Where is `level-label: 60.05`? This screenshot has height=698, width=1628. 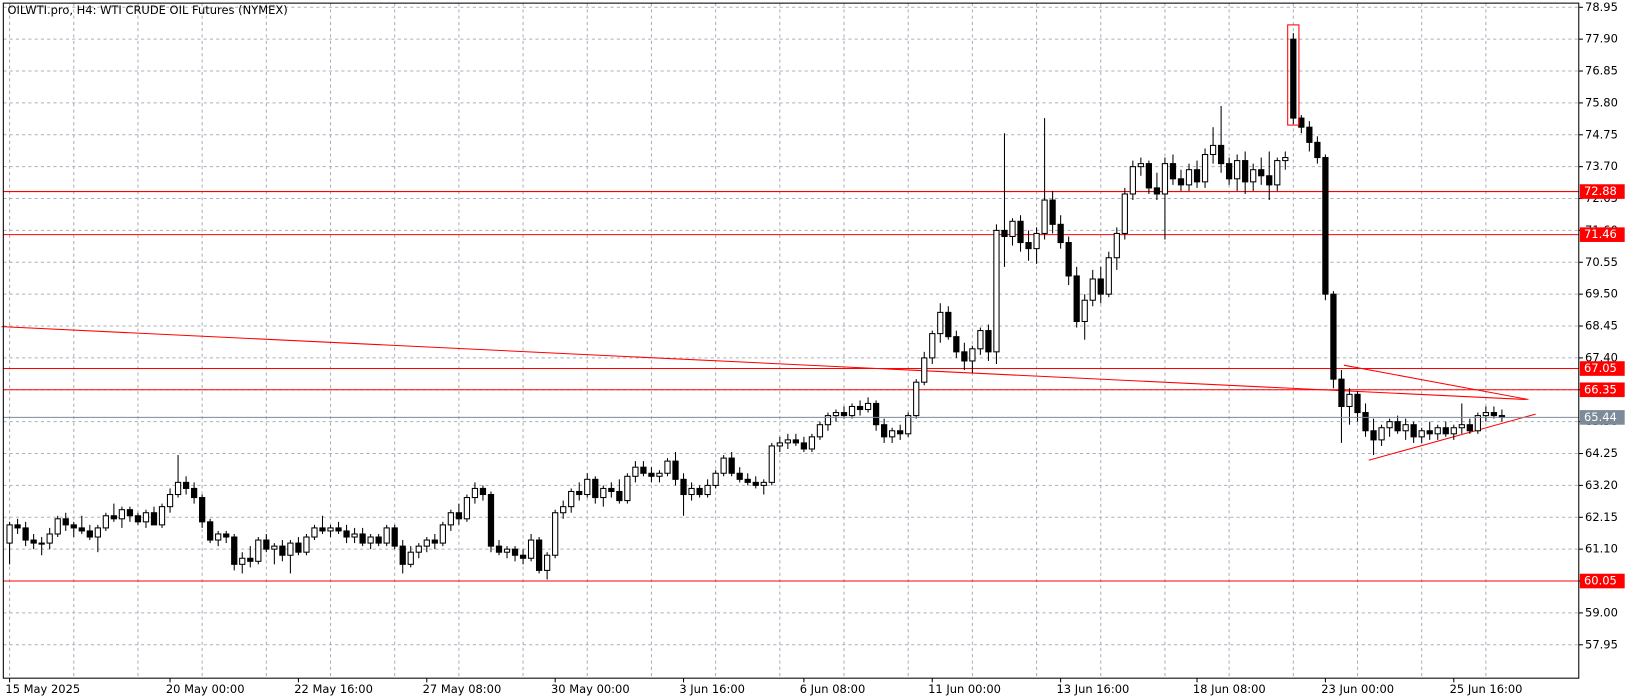 level-label: 60.05 is located at coordinates (1600, 581).